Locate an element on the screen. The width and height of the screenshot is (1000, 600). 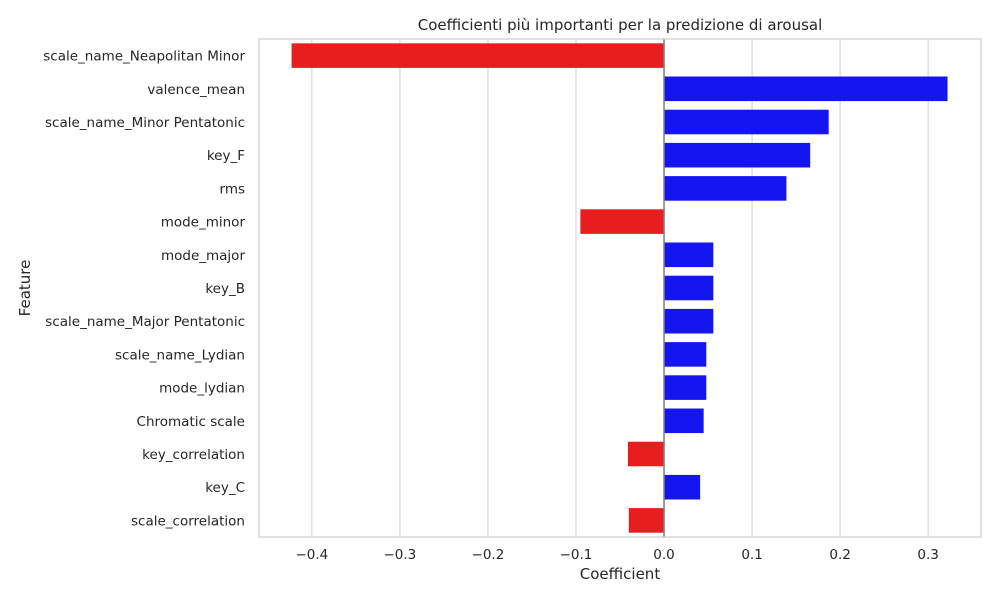
y-tick-label: Chromatic scale is located at coordinates (191, 422).